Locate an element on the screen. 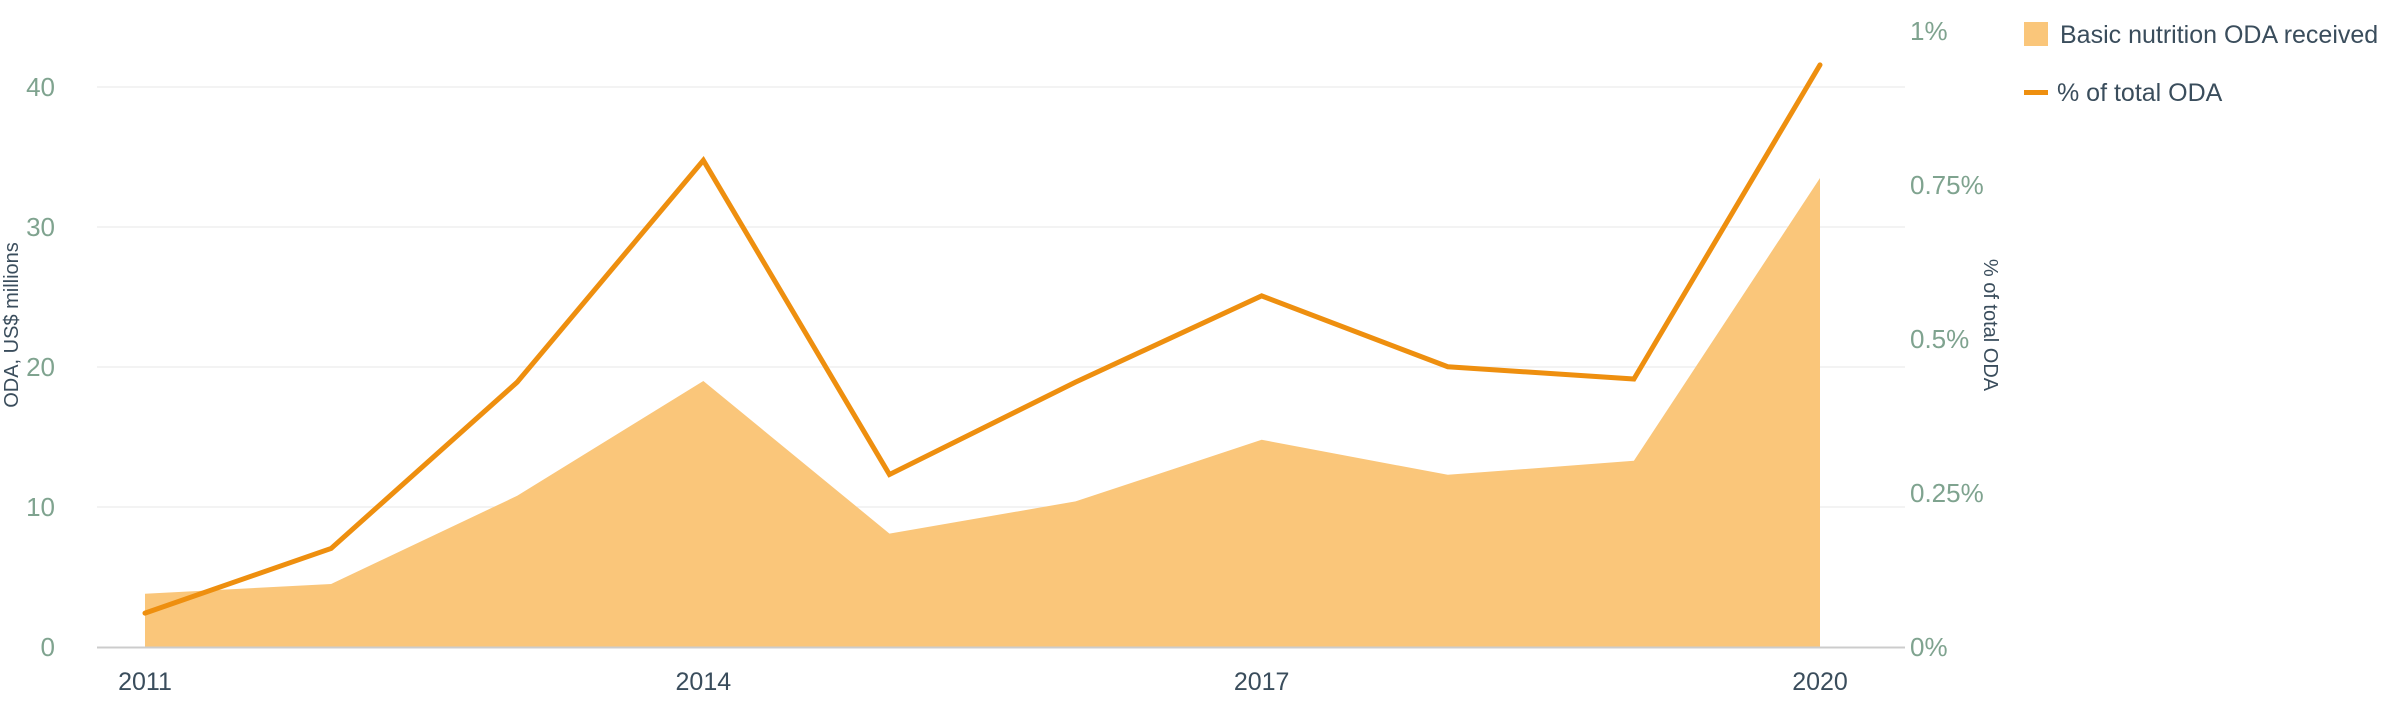  right-tick-label: 0.5% is located at coordinates (1939, 339).